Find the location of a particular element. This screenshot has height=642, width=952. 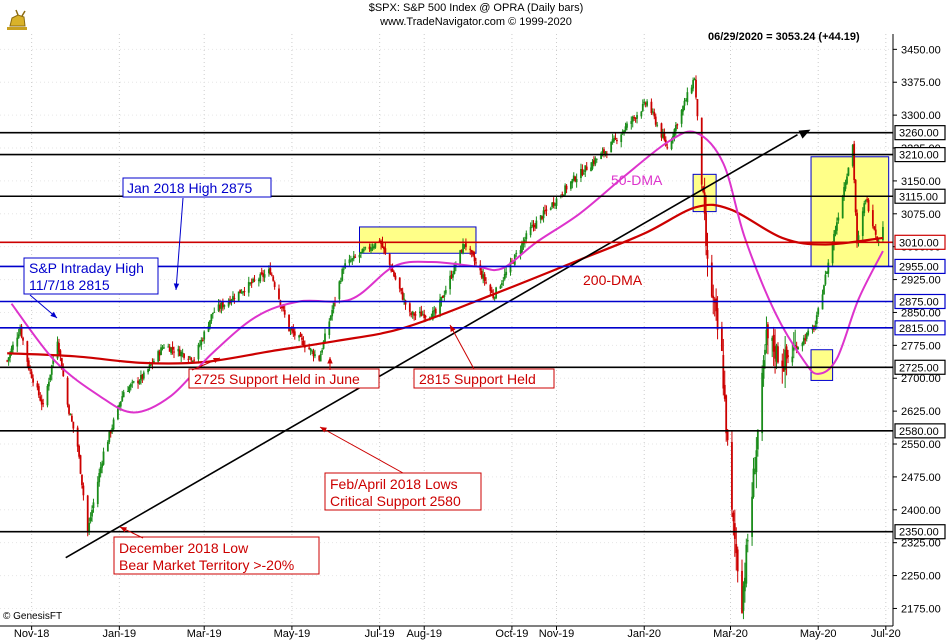

x-tick-label: Jan-20 is located at coordinates (644, 634).